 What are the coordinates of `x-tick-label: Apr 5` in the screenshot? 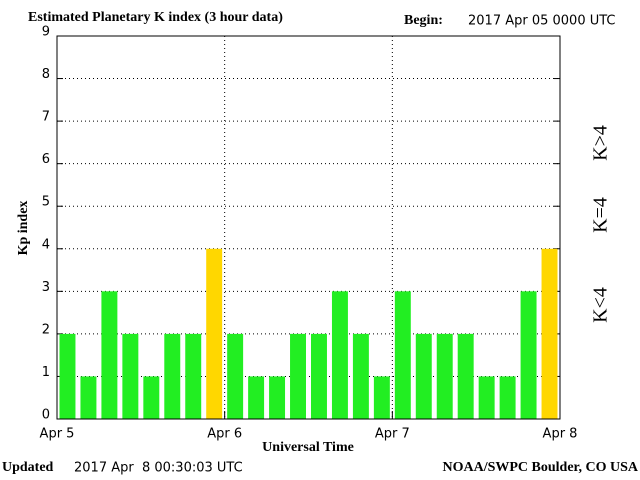 It's located at (57, 434).